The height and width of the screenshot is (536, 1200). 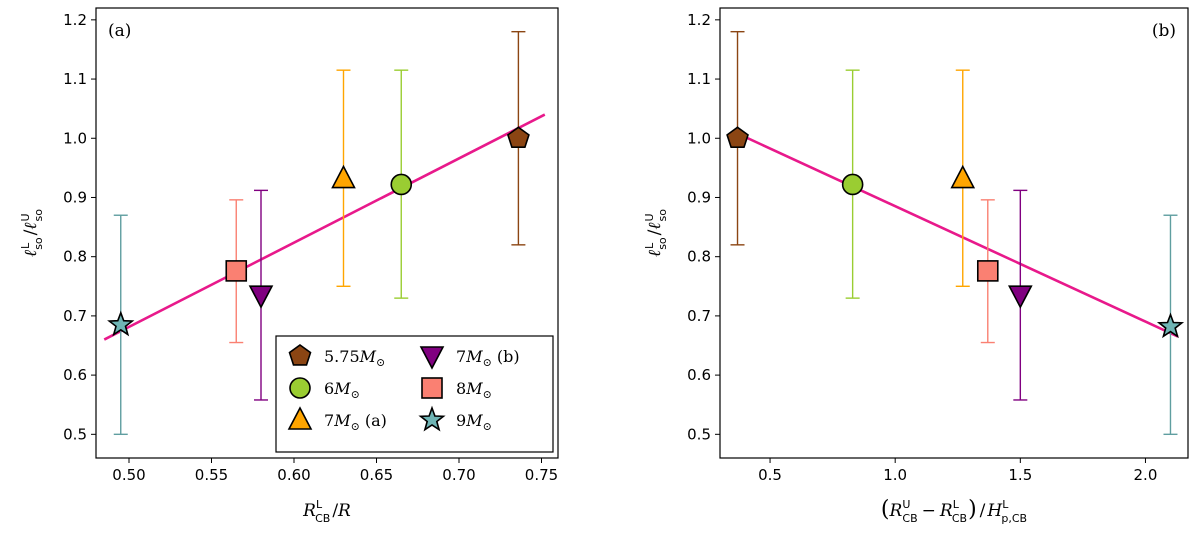 What do you see at coordinates (432, 358) in the screenshot?
I see `legend-marker-7m-b` at bounding box center [432, 358].